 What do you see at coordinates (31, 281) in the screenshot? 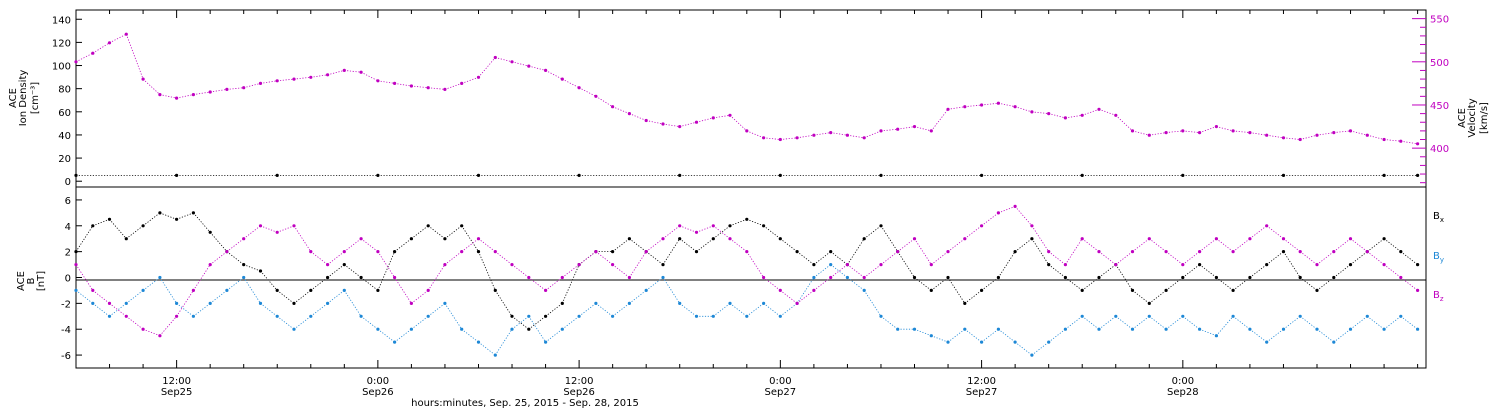
I see `b-axis-label: ACE B [nT]` at bounding box center [31, 281].